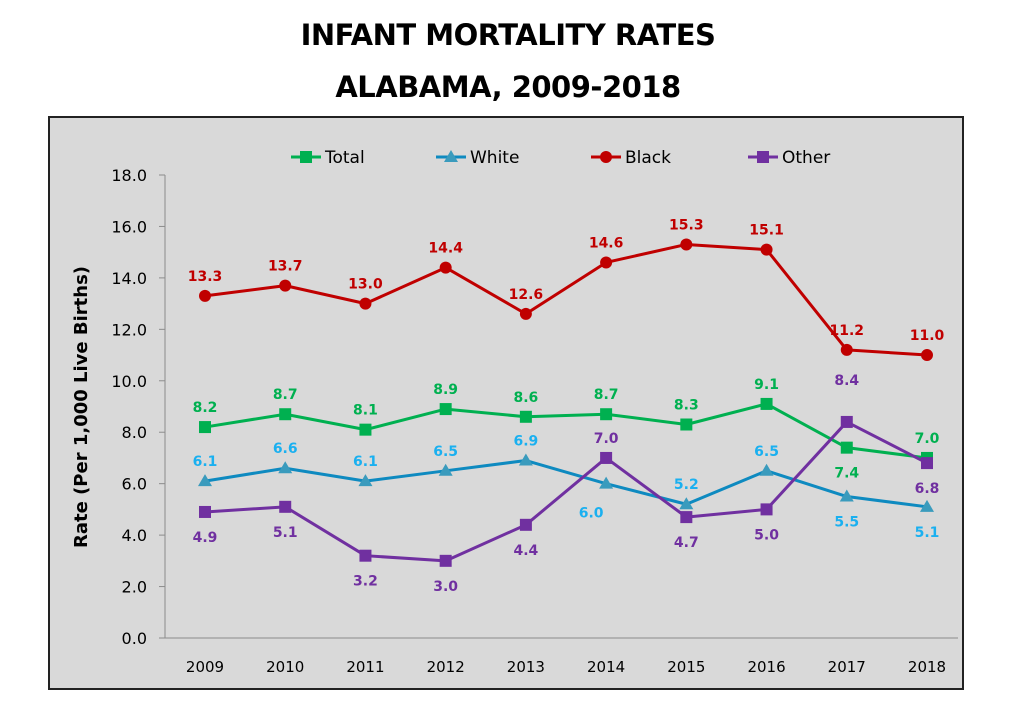 Image resolution: width=1030 pixels, height=720 pixels. What do you see at coordinates (766, 231) in the screenshot?
I see `data-label: 15.1` at bounding box center [766, 231].